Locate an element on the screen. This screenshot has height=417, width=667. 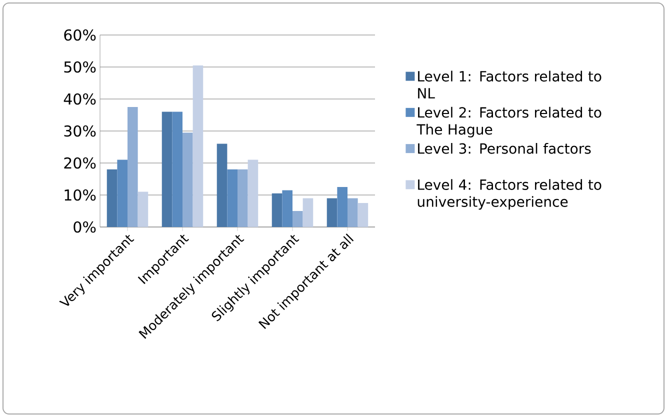
y-tick-label: 50% is located at coordinates (80, 67).